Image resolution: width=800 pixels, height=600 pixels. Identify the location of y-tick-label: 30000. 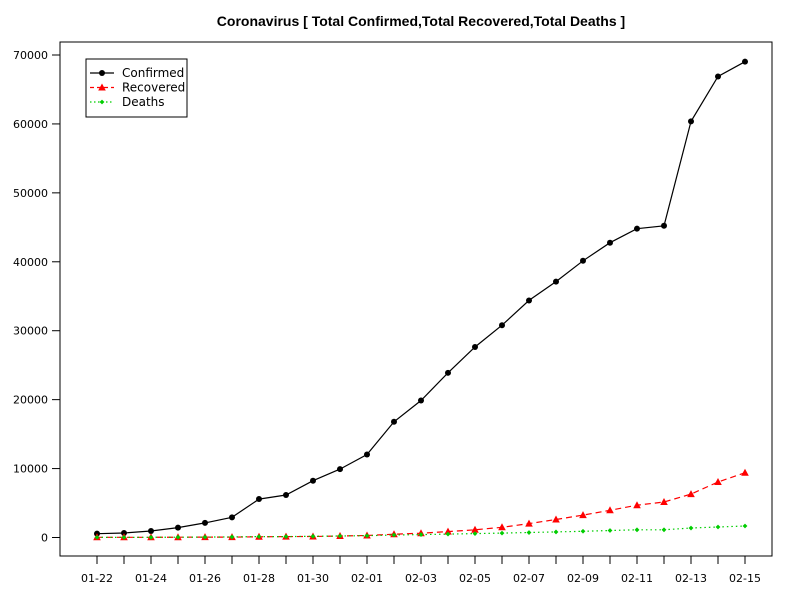
(30, 331).